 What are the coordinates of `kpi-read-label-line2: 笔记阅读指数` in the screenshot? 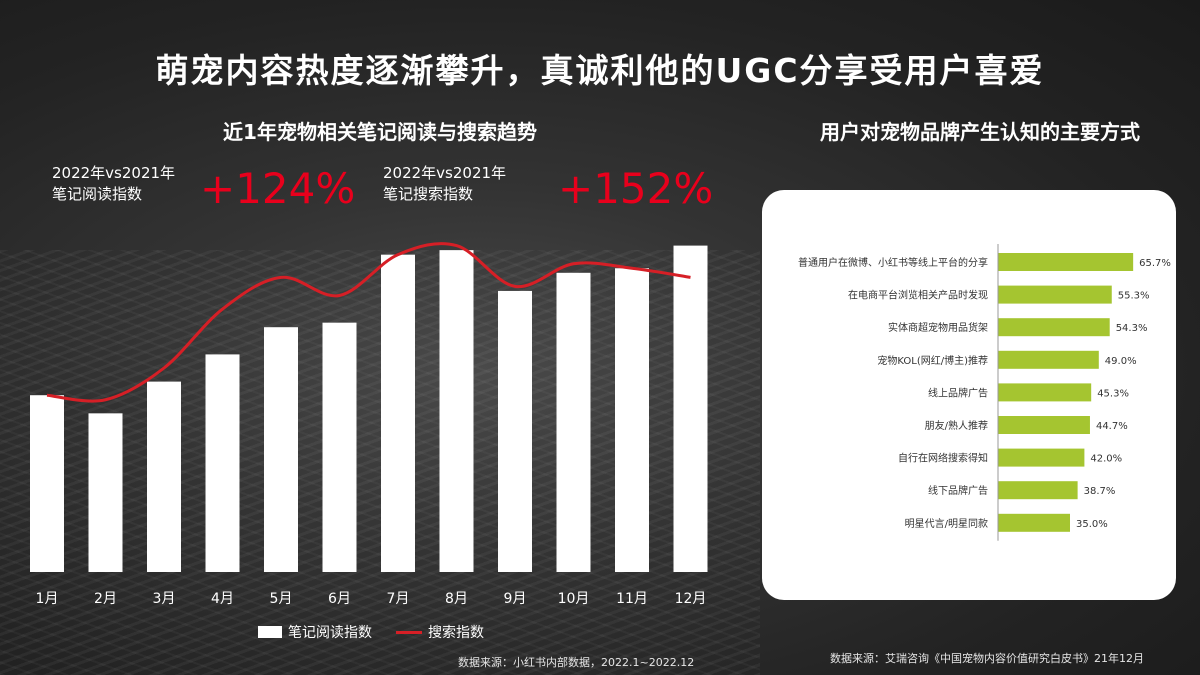 It's located at (97, 194).